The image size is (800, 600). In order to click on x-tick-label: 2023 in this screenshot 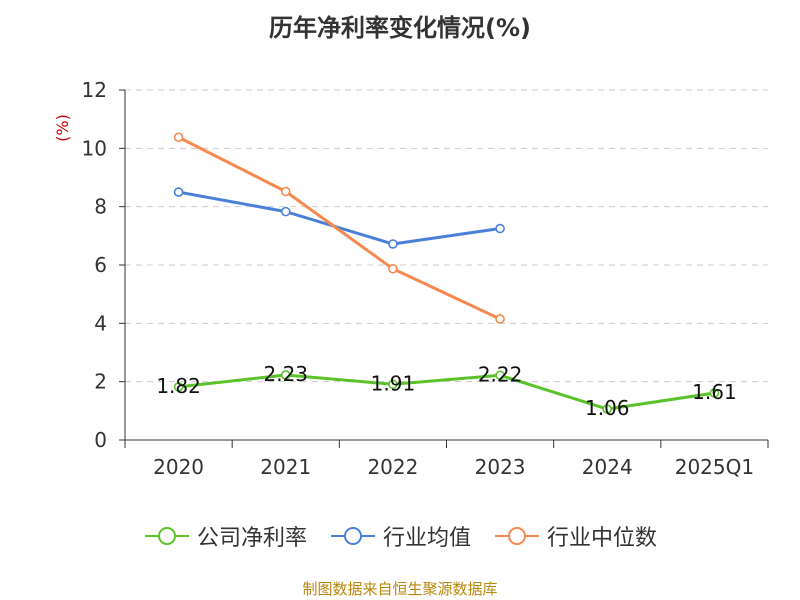, I will do `click(500, 467)`.